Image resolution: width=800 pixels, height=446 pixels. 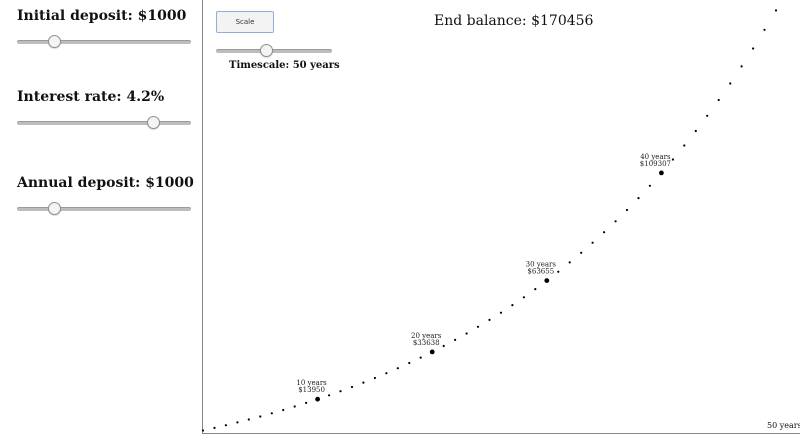 I want to click on chart-y-axis, so click(x=202, y=217).